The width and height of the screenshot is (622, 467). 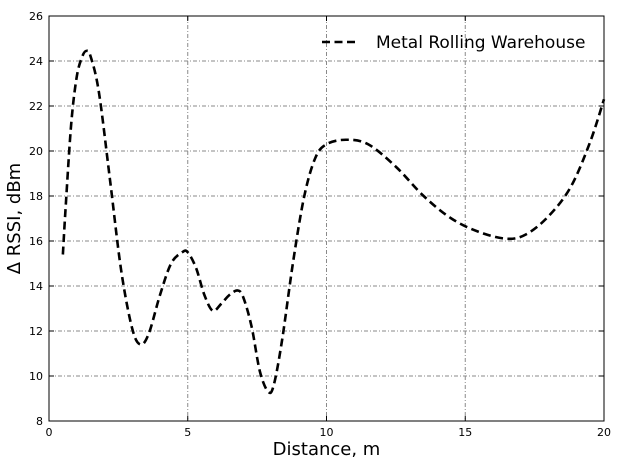 What do you see at coordinates (465, 432) in the screenshot?
I see `x-tick-label: 15` at bounding box center [465, 432].